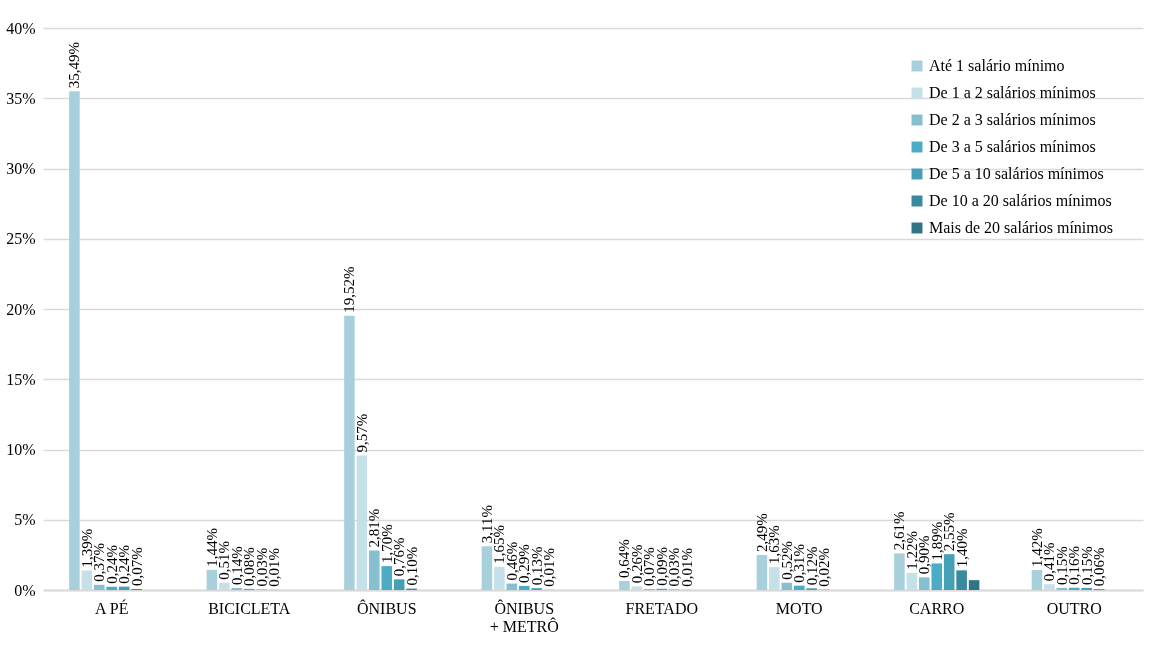 The height and width of the screenshot is (648, 1176). What do you see at coordinates (1021, 227) in the screenshot?
I see `legend-label: Mais de 20 salários mínimos` at bounding box center [1021, 227].